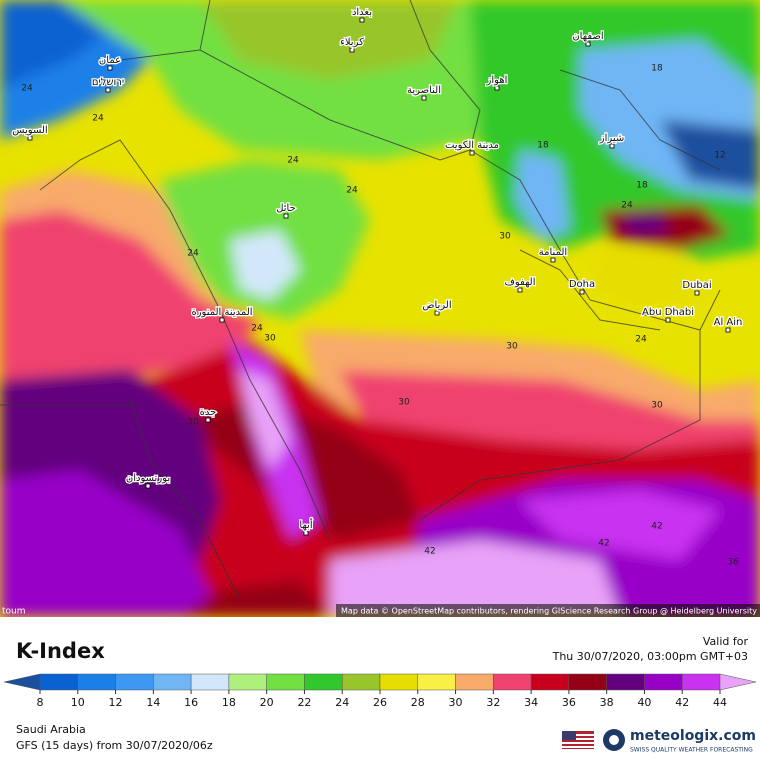 This screenshot has height=760, width=760. Describe the element at coordinates (304, 702) in the screenshot. I see `legend-tick-label: 22` at that location.